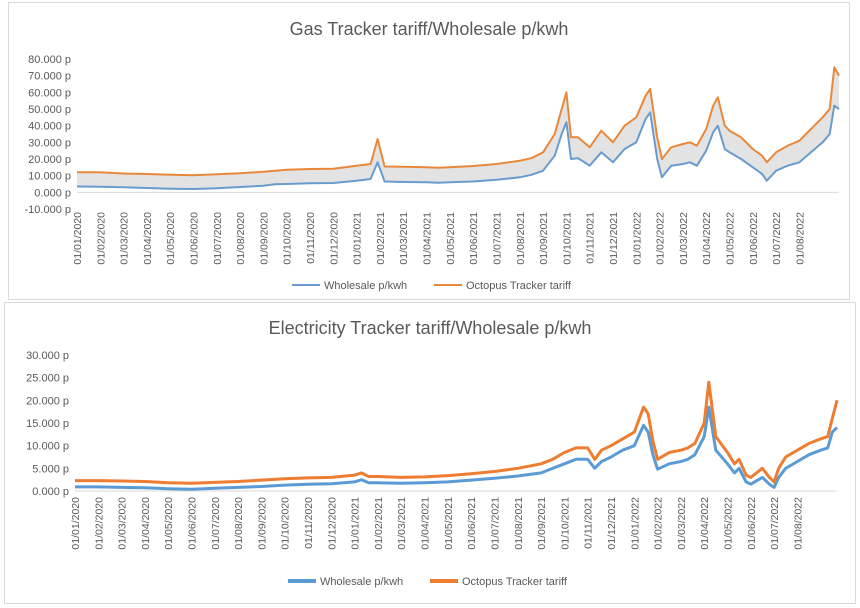  What do you see at coordinates (169, 523) in the screenshot?
I see `electricity-x-tick-label: 01/05/2020` at bounding box center [169, 523].